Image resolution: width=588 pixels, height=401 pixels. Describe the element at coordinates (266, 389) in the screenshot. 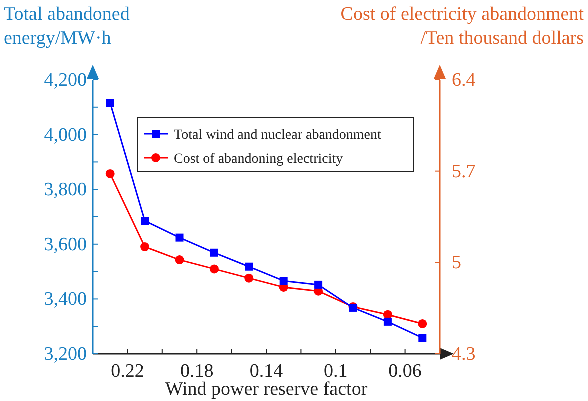

I see `x-axis-title: Wind power reserve factor` at that location.